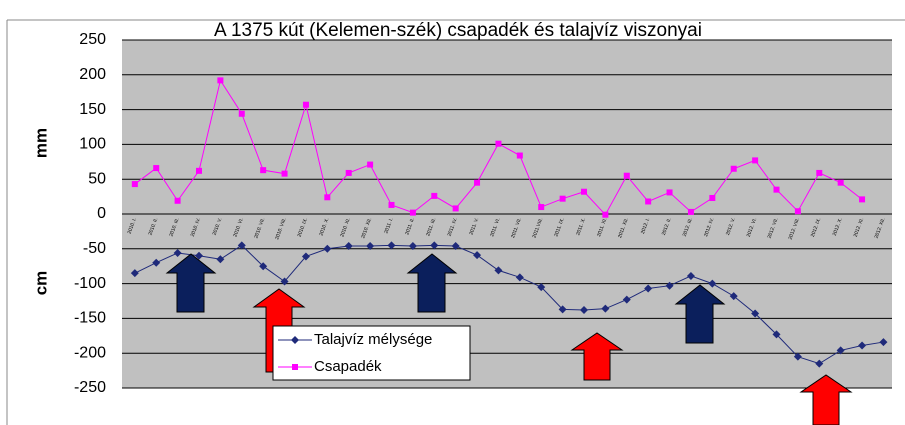 The width and height of the screenshot is (905, 425). I want to click on y-tick-label: -100, so click(90, 283).